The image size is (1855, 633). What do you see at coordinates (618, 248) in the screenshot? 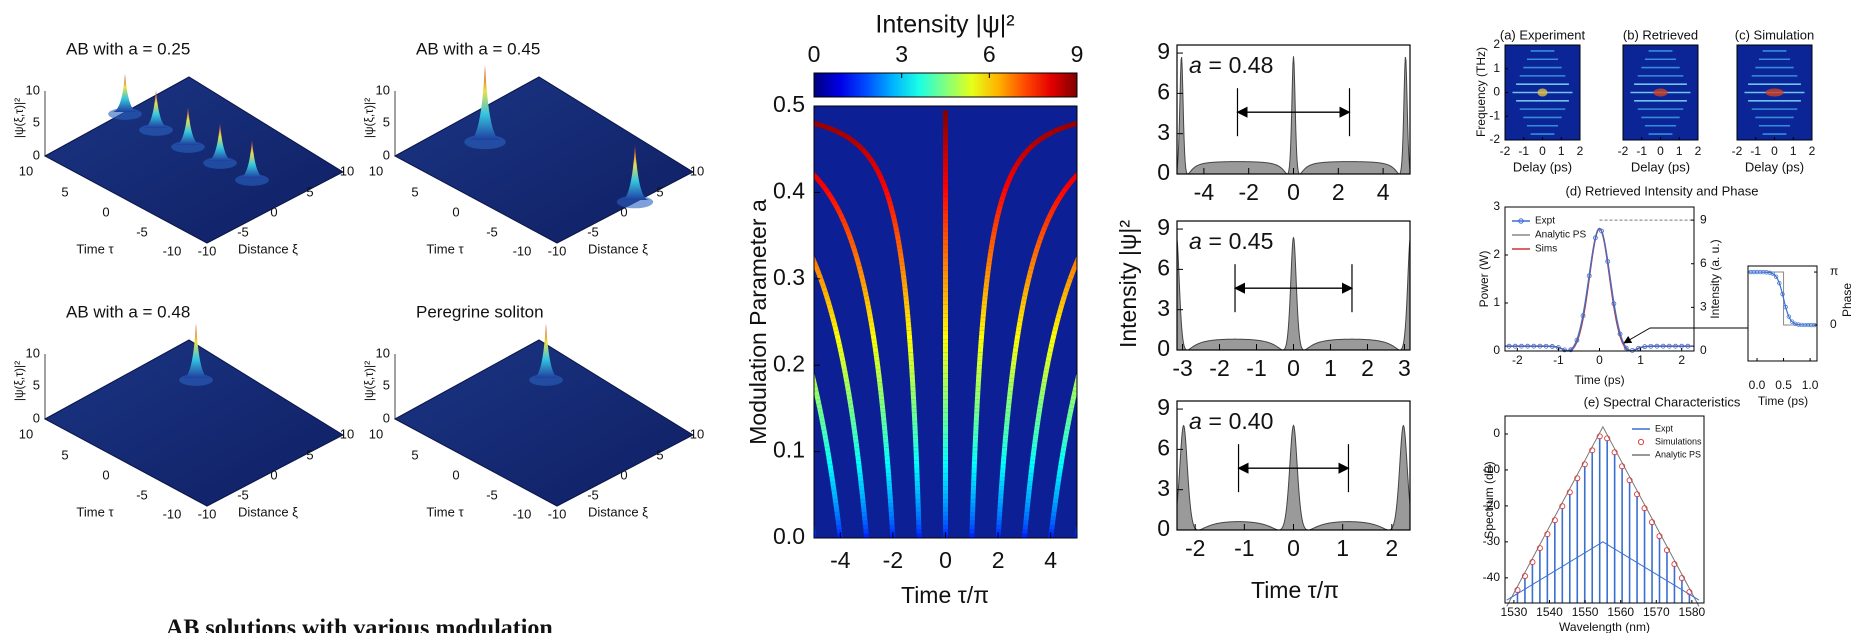
I see `distance-label: Distance ξ` at bounding box center [618, 248].